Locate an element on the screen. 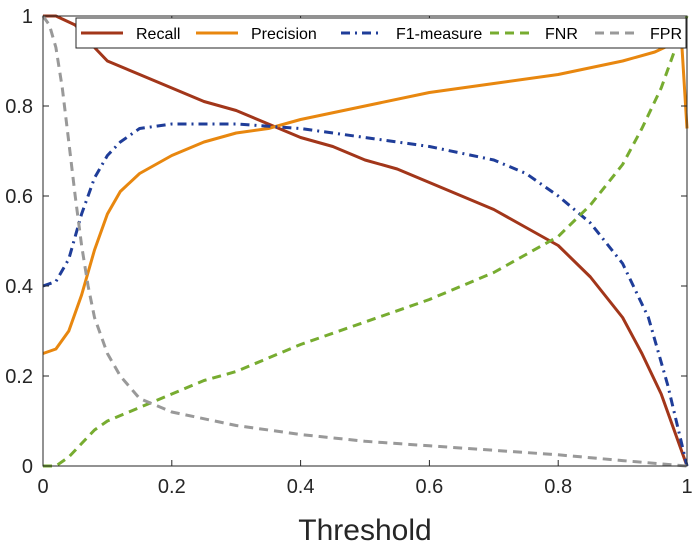 The height and width of the screenshot is (551, 700). y-tick-label: 0.6 is located at coordinates (19, 197).